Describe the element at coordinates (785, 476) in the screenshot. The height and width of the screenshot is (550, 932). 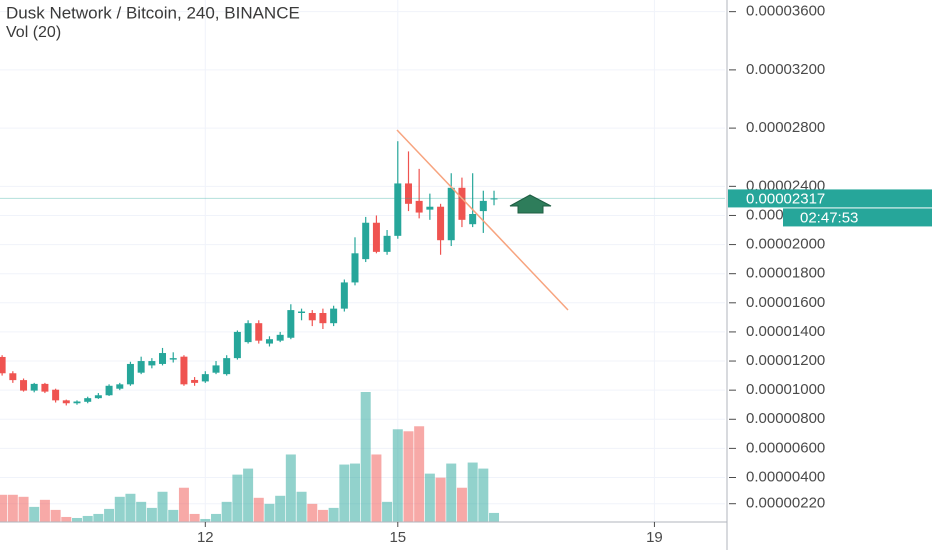
I see `y-tick-label: 0.00000400` at that location.